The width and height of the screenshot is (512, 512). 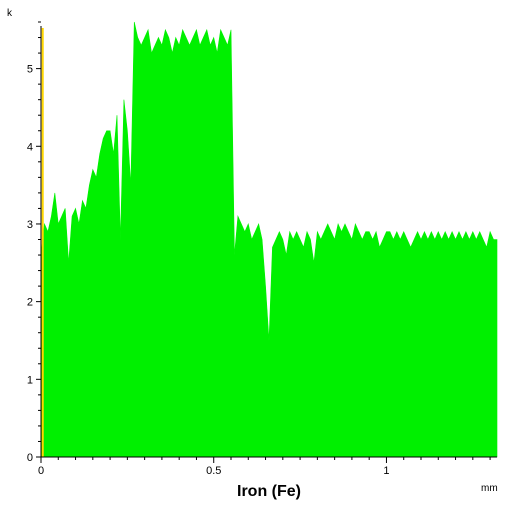 I want to click on y-tick-label: 5, so click(x=30, y=70).